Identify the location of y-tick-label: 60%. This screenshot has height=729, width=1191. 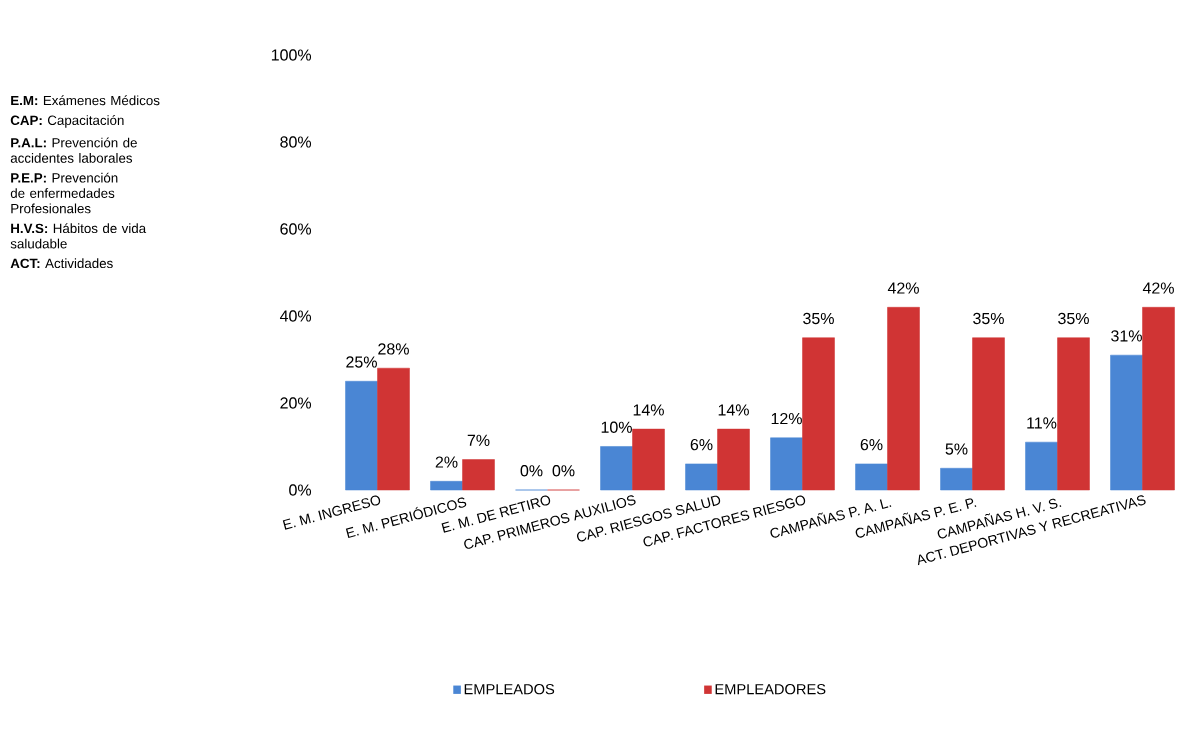
(296, 229).